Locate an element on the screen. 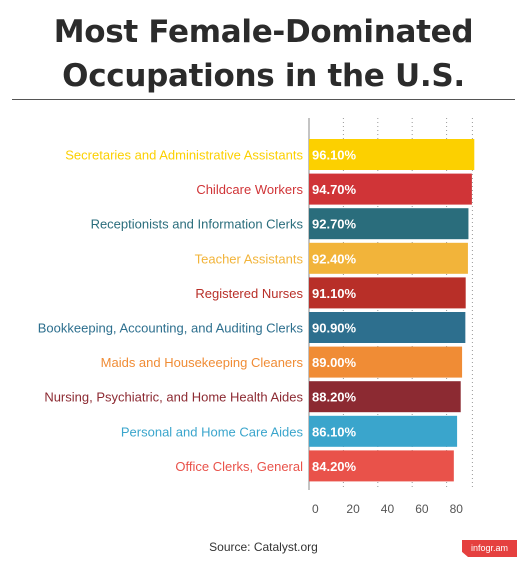 Image resolution: width=527 pixels, height=565 pixels. brand-badge: infogr.am is located at coordinates (489, 548).